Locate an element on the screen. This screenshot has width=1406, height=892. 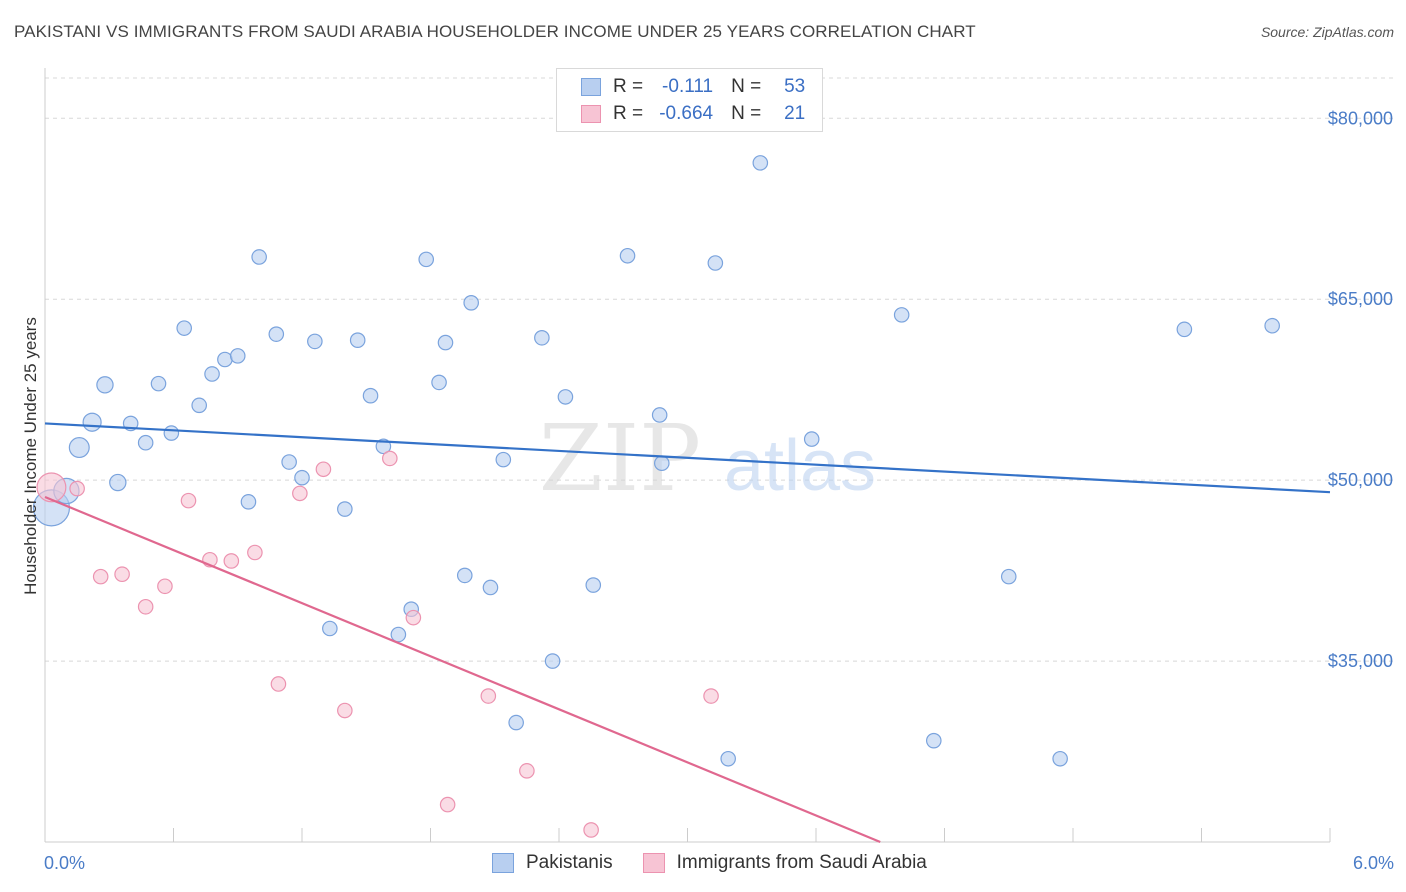
legend-item-pakistanis: Pakistanis is located at coordinates (552, 863).